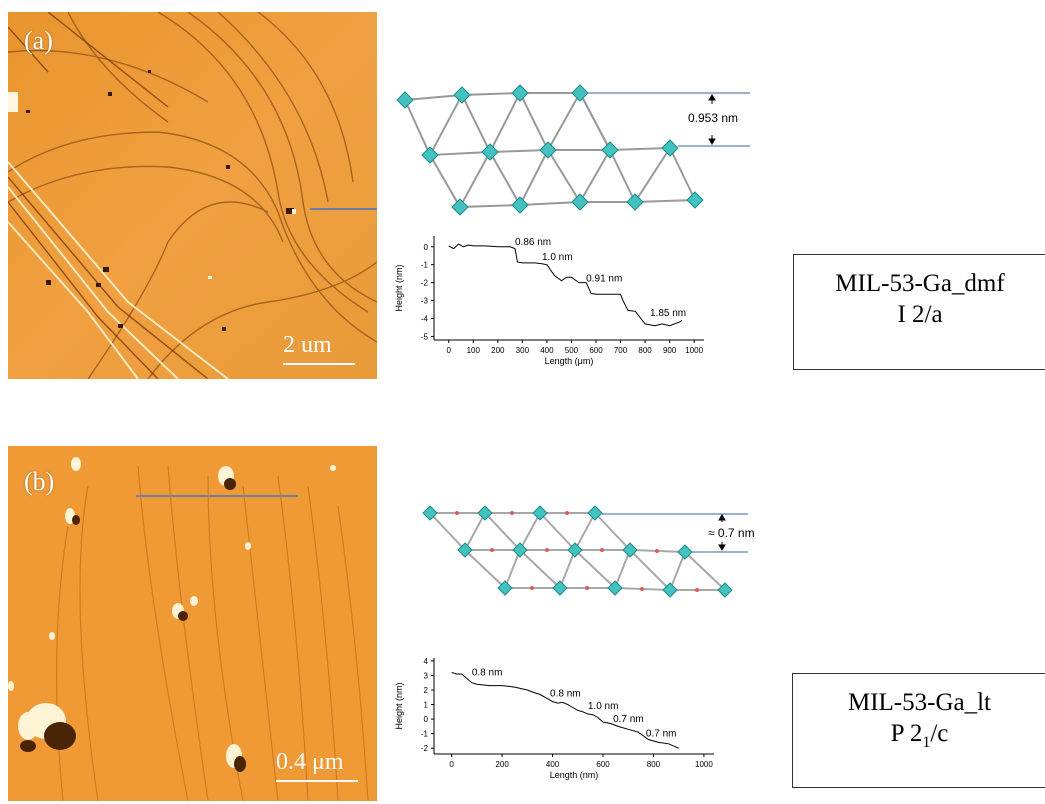  Describe the element at coordinates (425, 318) in the screenshot. I see `y-tick-label: -4` at that location.